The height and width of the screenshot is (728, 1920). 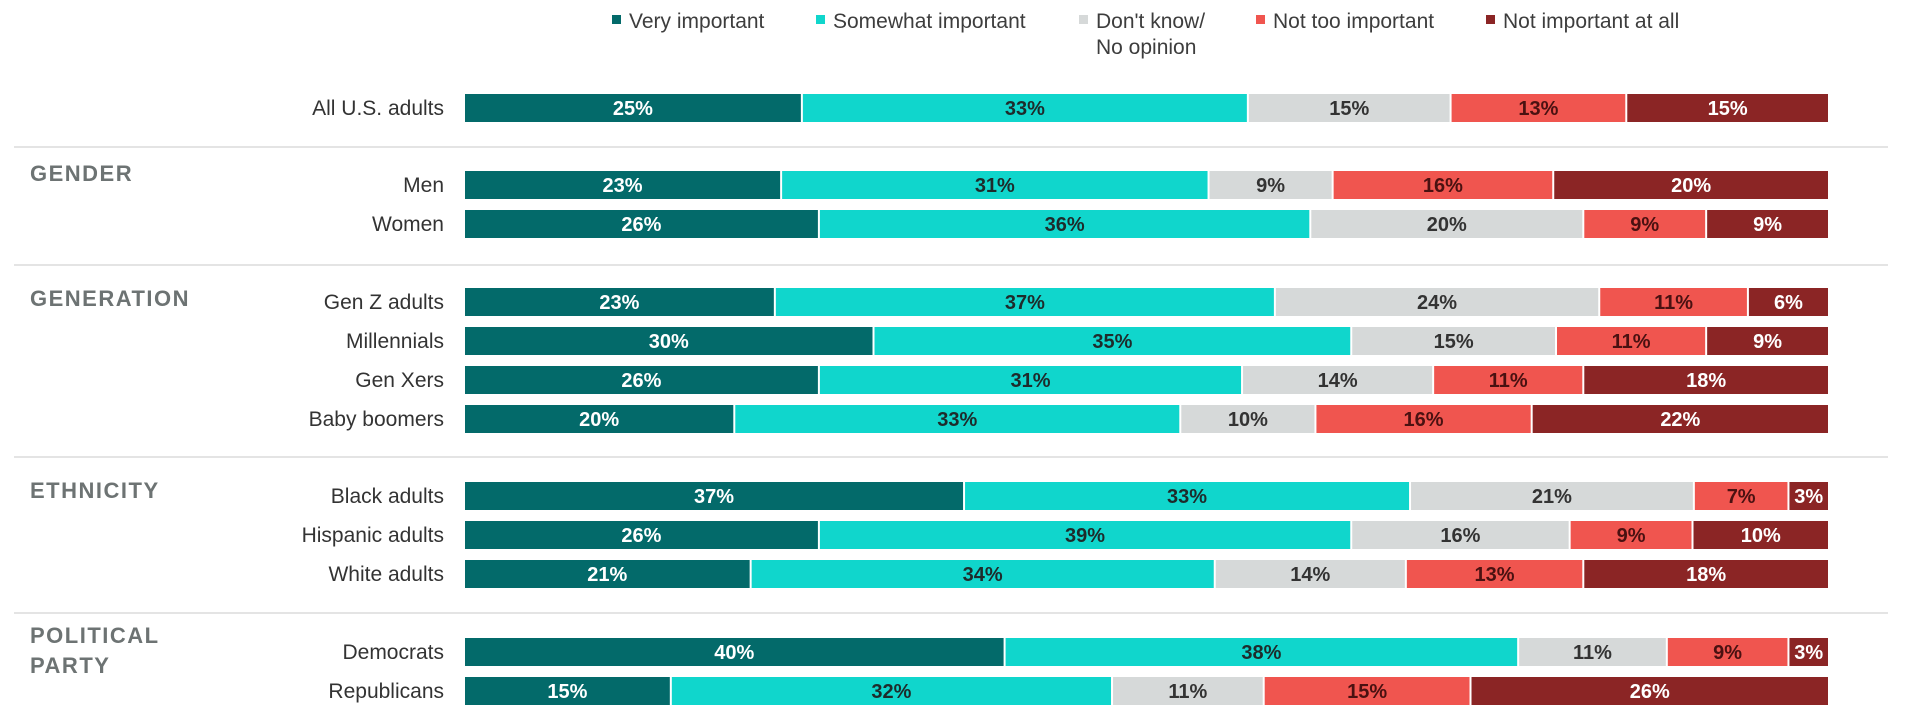 I want to click on segment-label: 24%, so click(x=1437, y=303).